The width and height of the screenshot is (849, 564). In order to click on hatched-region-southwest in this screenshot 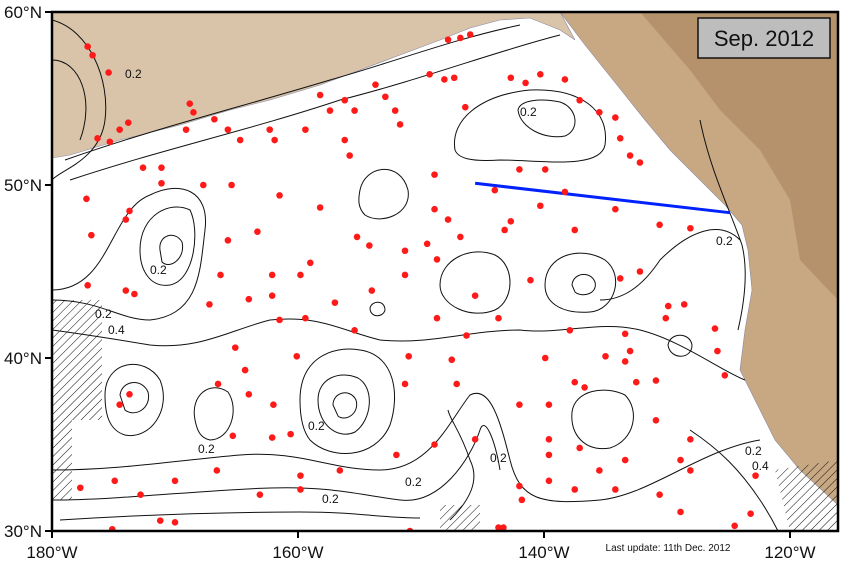, I will do `click(62, 460)`.